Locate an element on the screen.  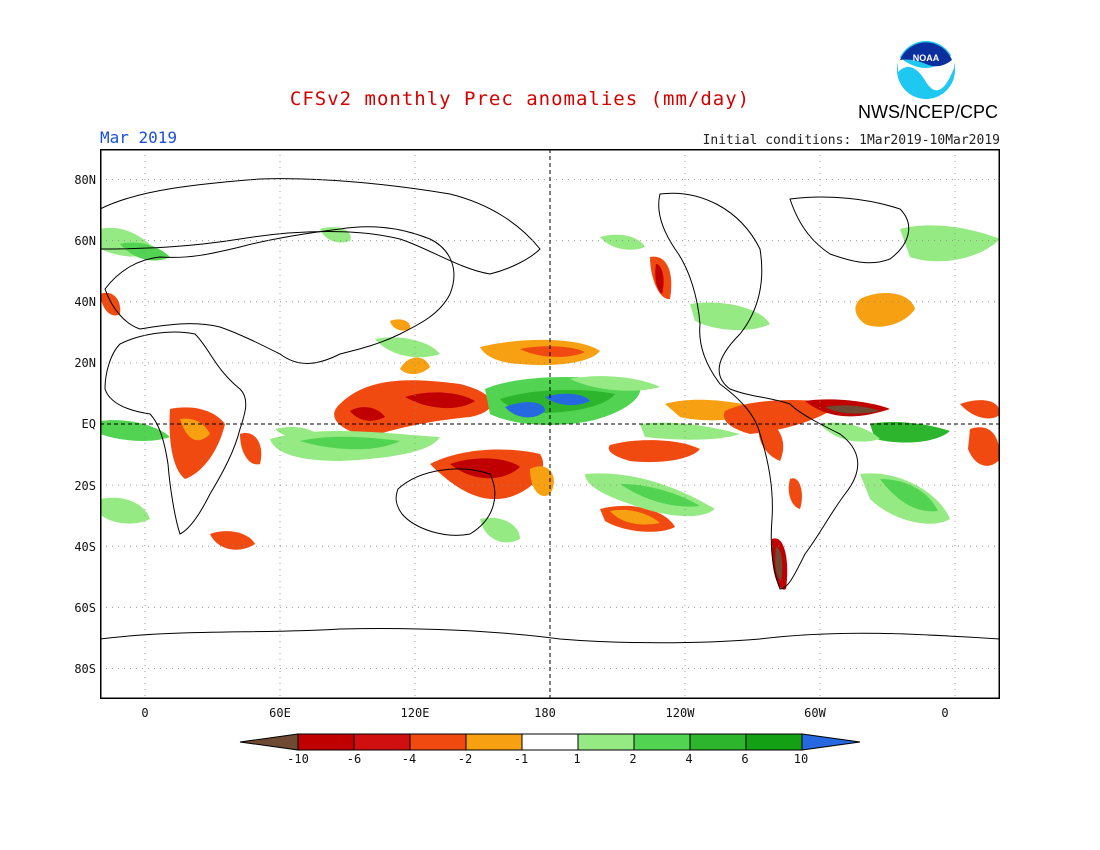
colorbar is located at coordinates (550, 744).